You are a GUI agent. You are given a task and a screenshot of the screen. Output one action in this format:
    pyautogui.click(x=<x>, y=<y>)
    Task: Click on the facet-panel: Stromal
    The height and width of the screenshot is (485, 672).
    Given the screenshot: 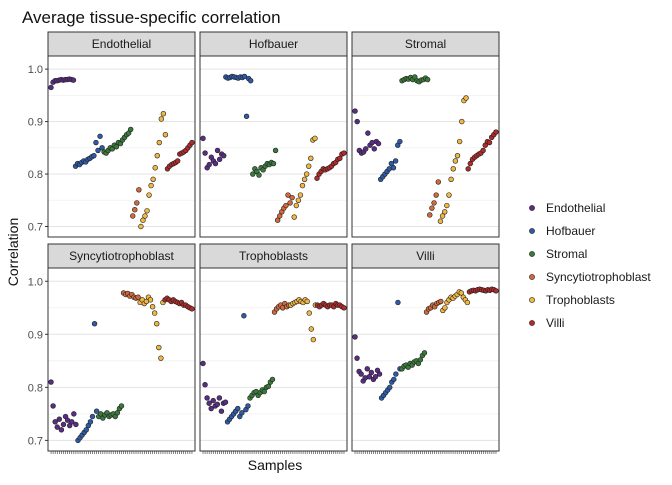 What is the action you would take?
    pyautogui.click(x=425, y=134)
    